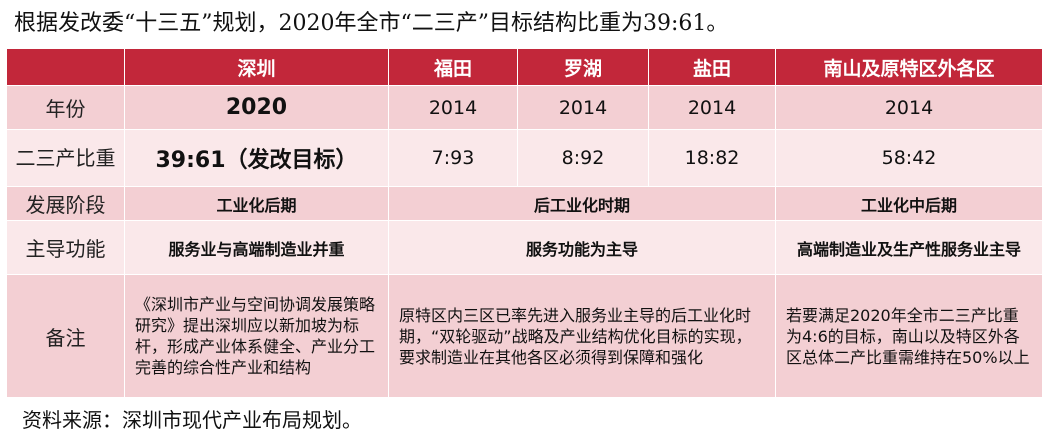  Describe the element at coordinates (65, 67) in the screenshot. I see `header-cell-empty` at that location.